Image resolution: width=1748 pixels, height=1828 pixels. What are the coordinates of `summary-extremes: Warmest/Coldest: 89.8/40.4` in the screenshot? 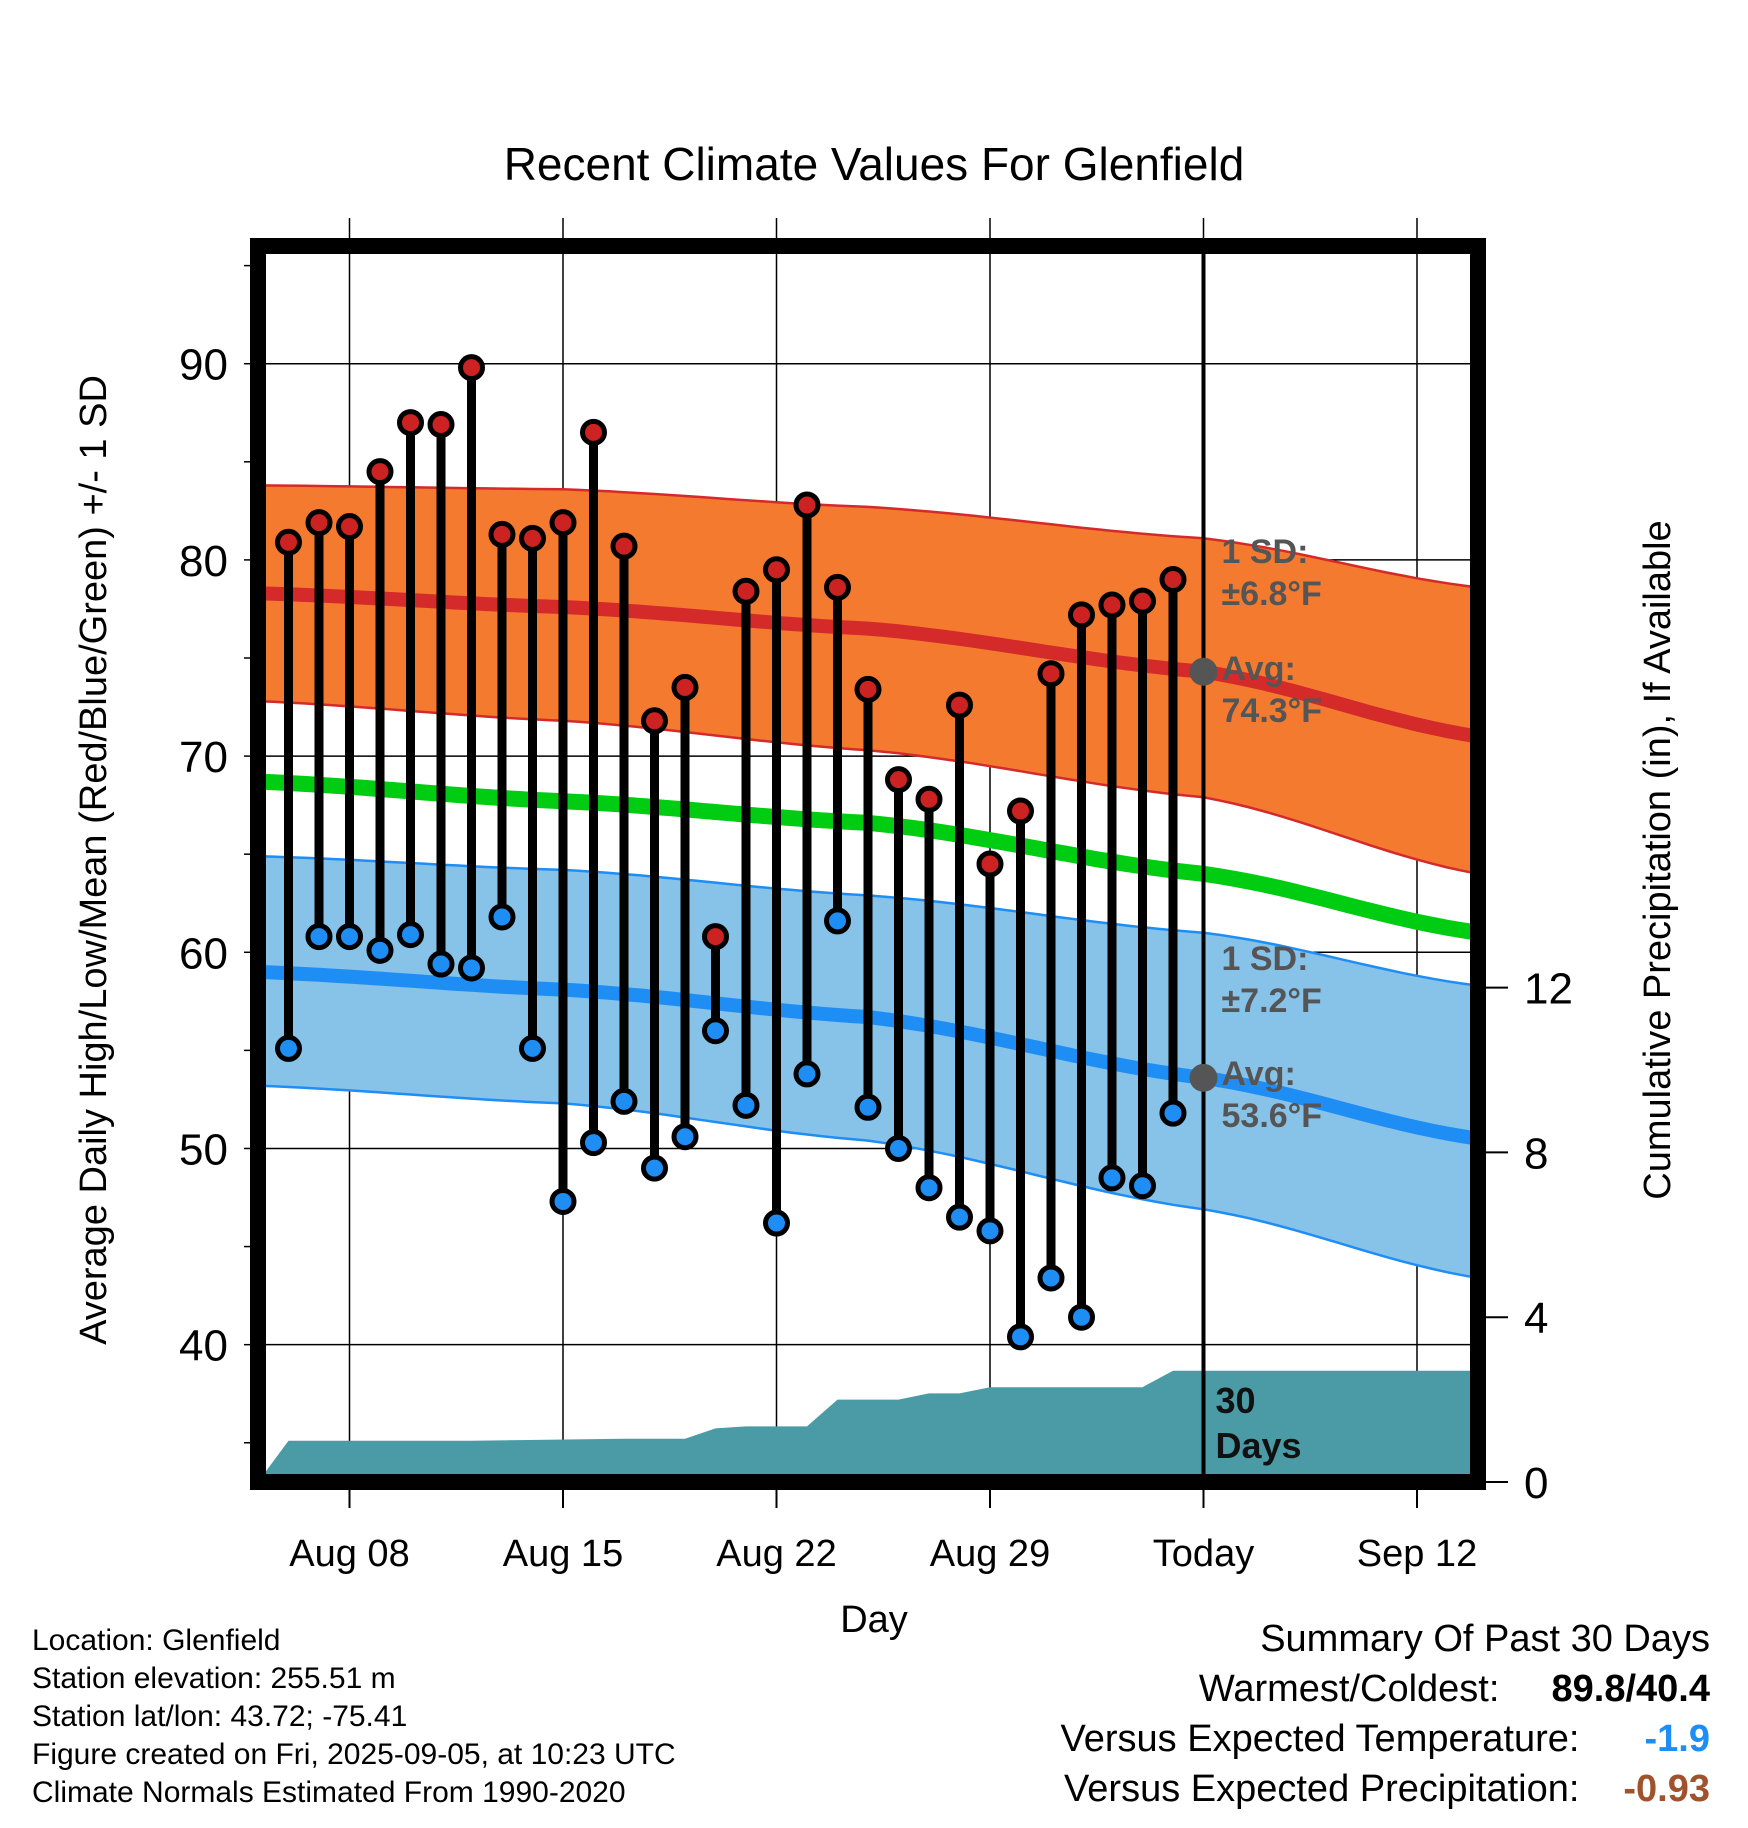 It's located at (1385, 1689).